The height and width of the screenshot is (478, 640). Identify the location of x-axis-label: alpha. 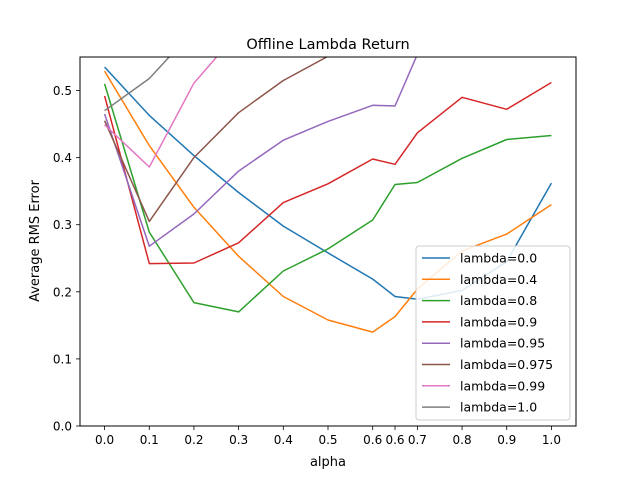
(328, 462).